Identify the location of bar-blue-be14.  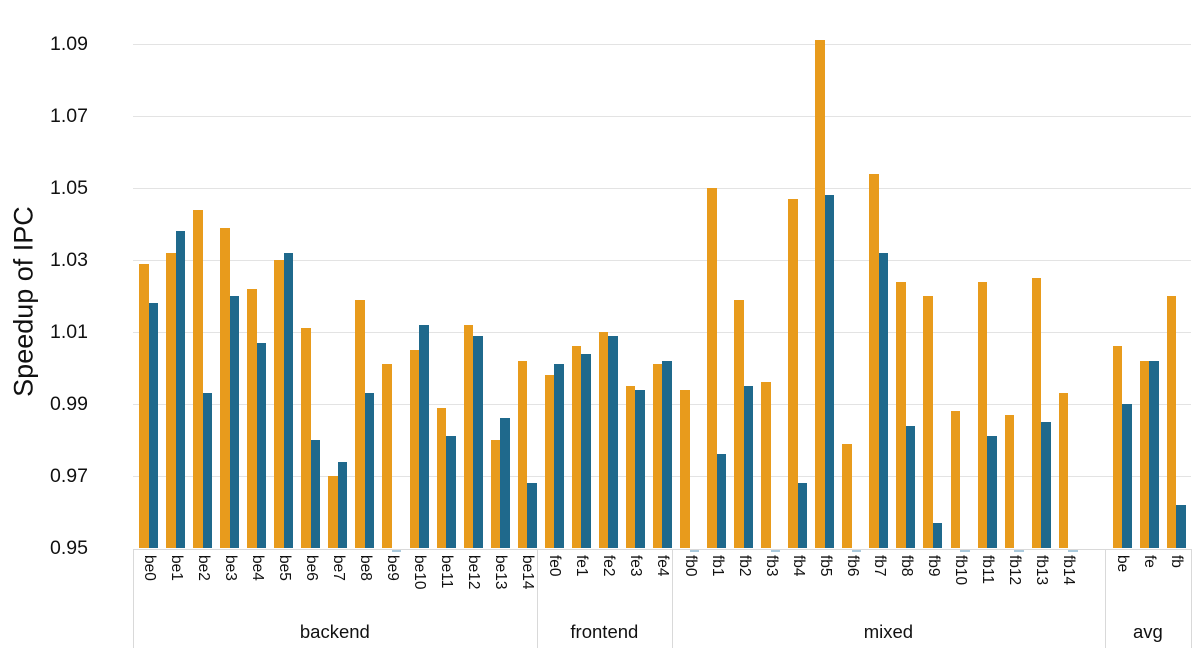
(532, 515).